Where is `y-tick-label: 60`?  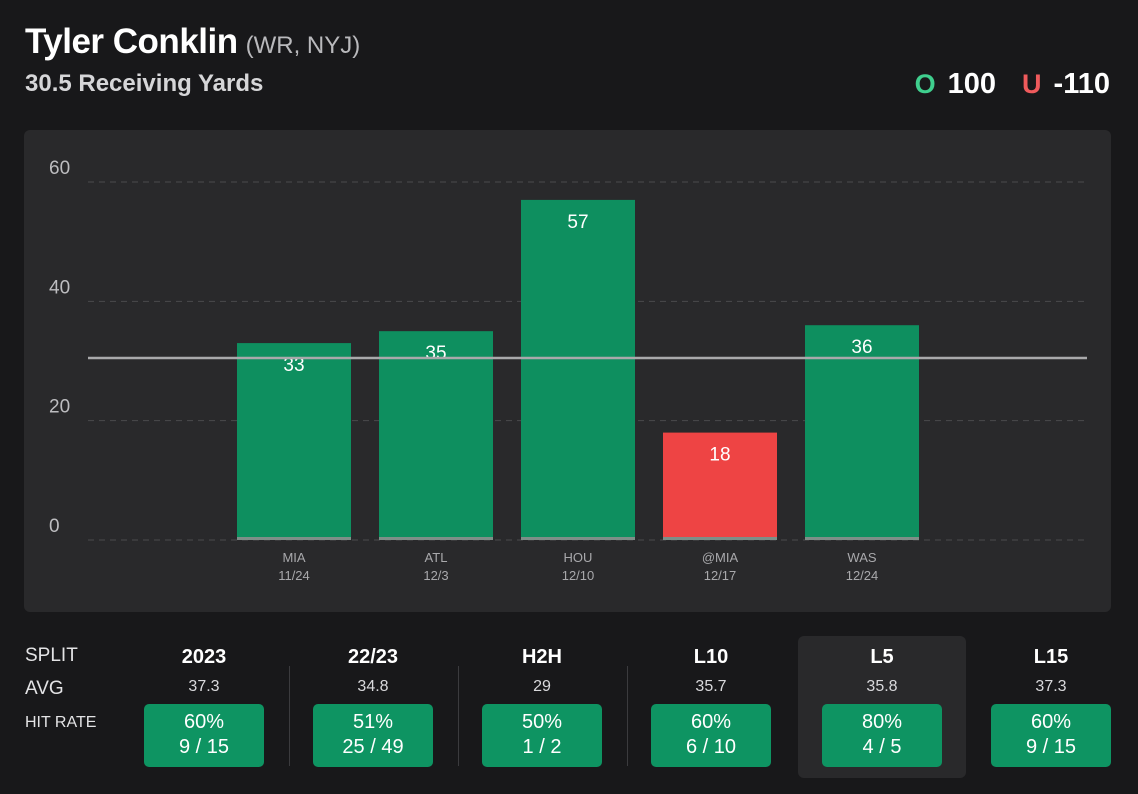 y-tick-label: 60 is located at coordinates (59, 168).